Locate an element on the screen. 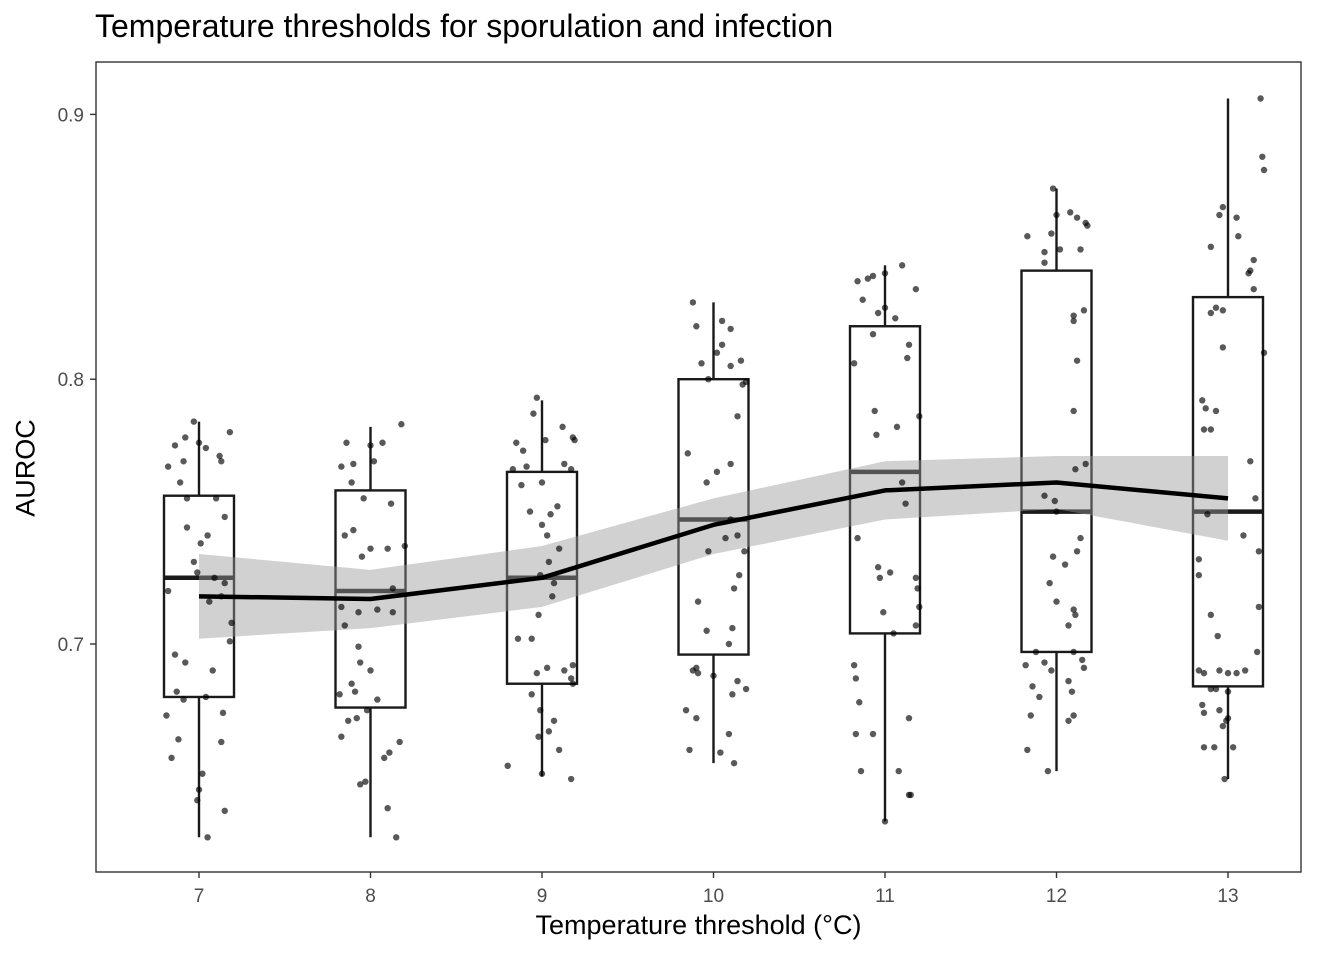  x-tick-label: 13 is located at coordinates (1227, 896).